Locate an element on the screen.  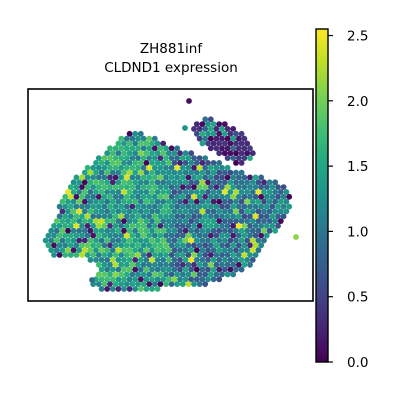
colorbar-tick-label: 0.5 is located at coordinates (357, 298).